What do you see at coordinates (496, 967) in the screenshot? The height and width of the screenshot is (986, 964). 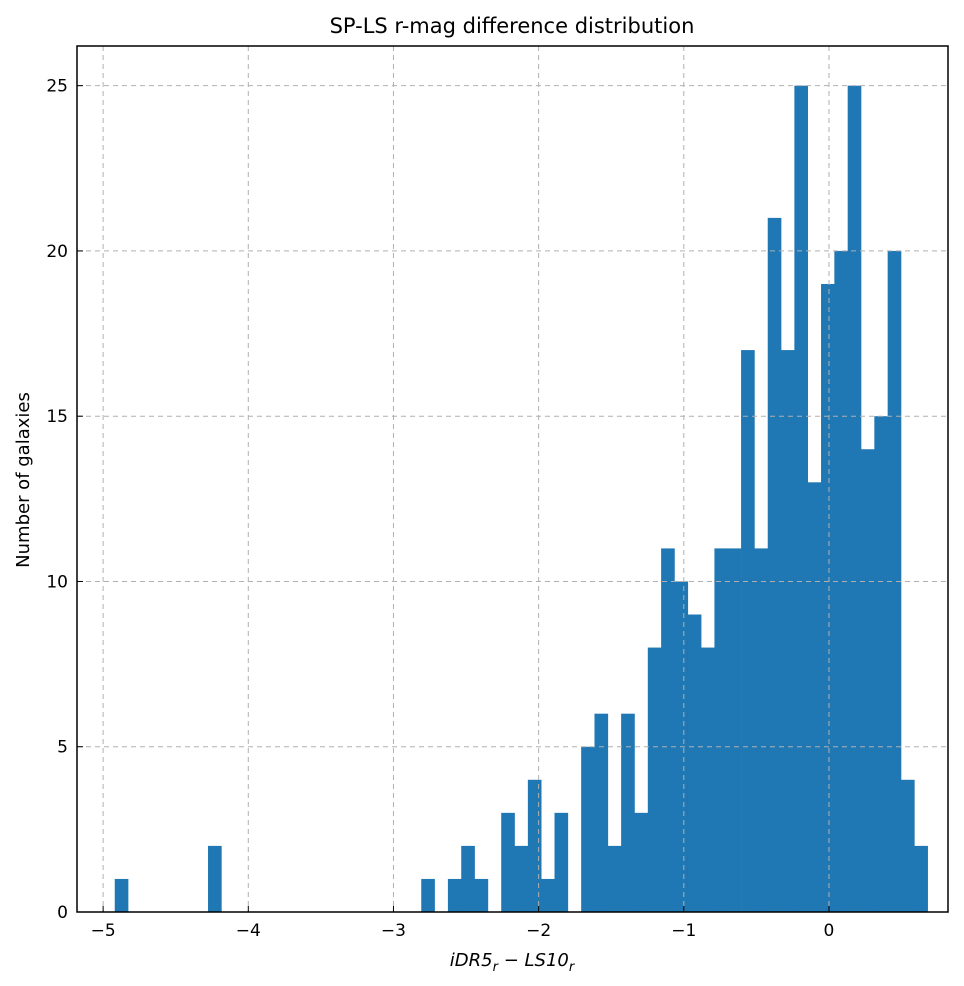 I see `x-axis-title-a-sub: r` at bounding box center [496, 967].